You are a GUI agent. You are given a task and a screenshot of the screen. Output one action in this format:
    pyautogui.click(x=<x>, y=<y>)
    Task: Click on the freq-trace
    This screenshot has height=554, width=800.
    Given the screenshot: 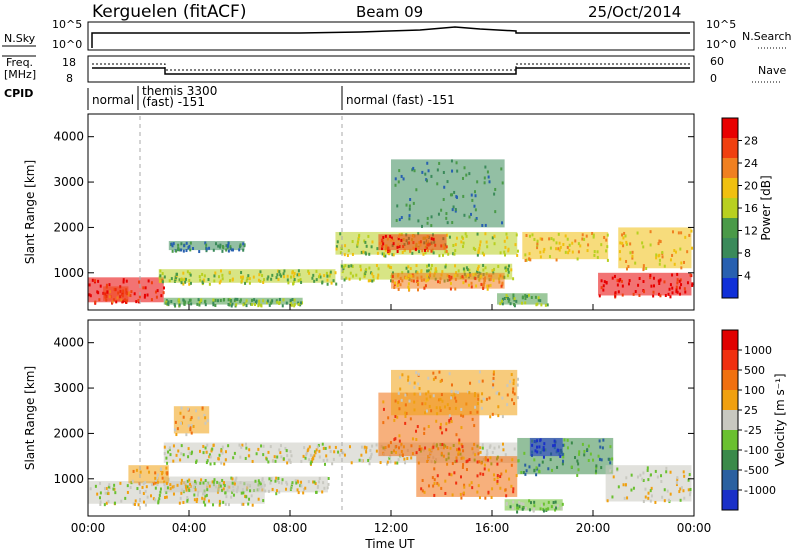 What is the action you would take?
    pyautogui.click(x=391, y=71)
    